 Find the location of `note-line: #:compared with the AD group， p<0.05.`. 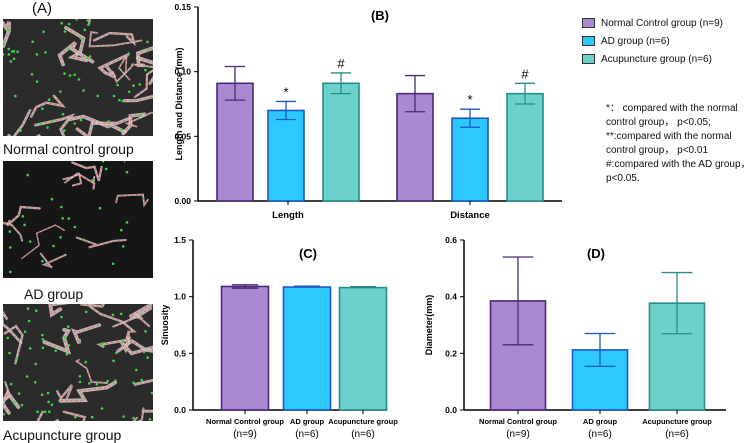

note-line: #:compared with the AD group， p<0.05. is located at coordinates (679, 172).